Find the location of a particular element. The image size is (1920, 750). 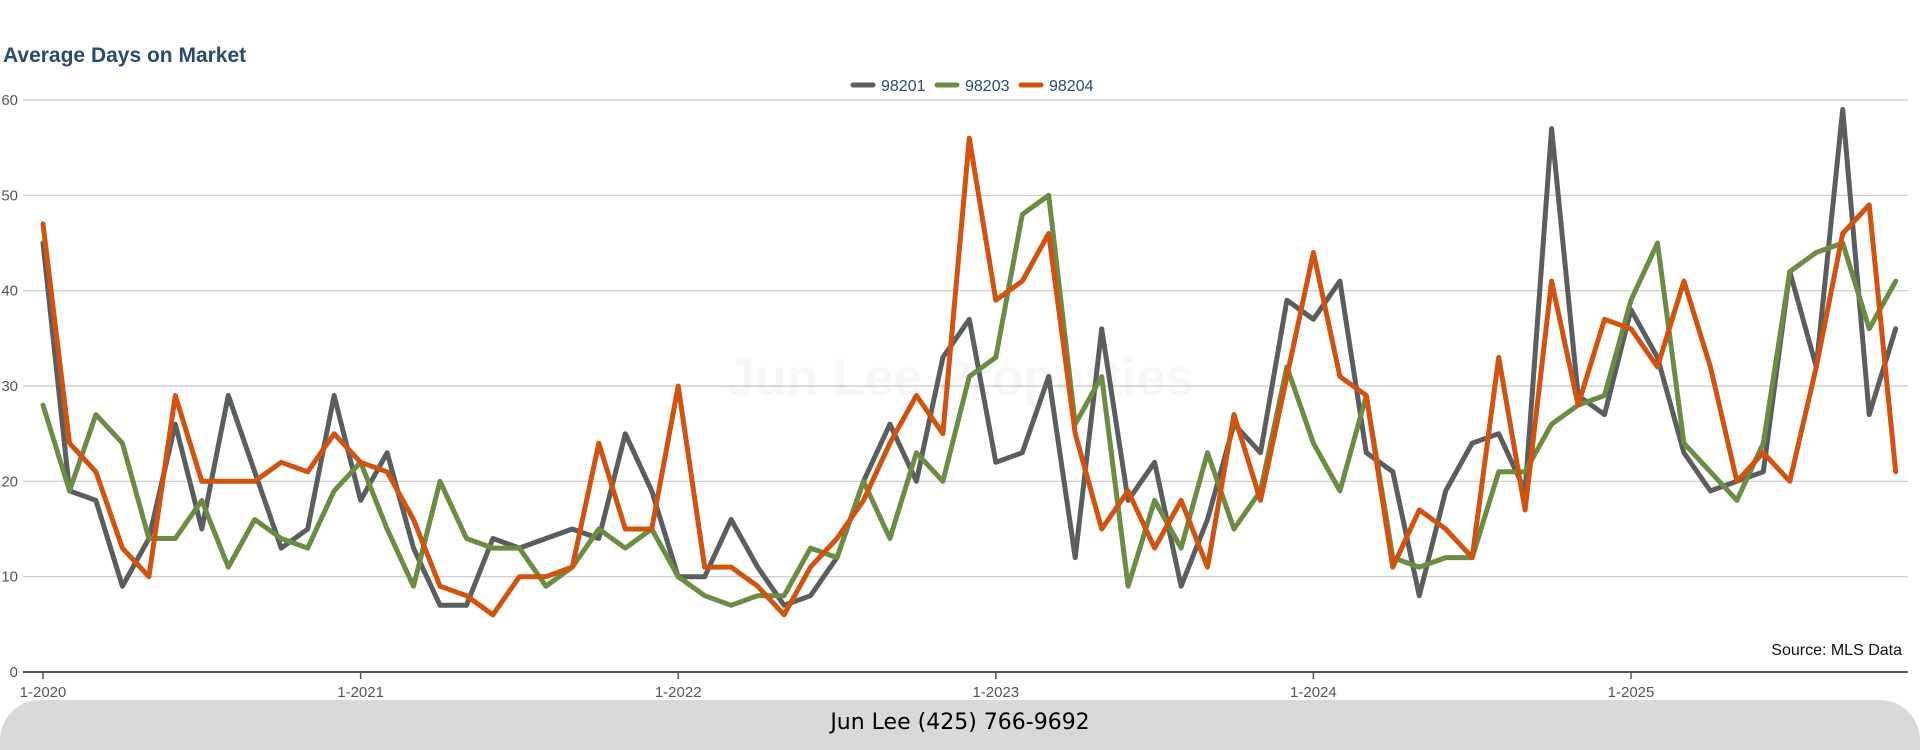

source-note: Source: MLS Data is located at coordinates (1836, 650).